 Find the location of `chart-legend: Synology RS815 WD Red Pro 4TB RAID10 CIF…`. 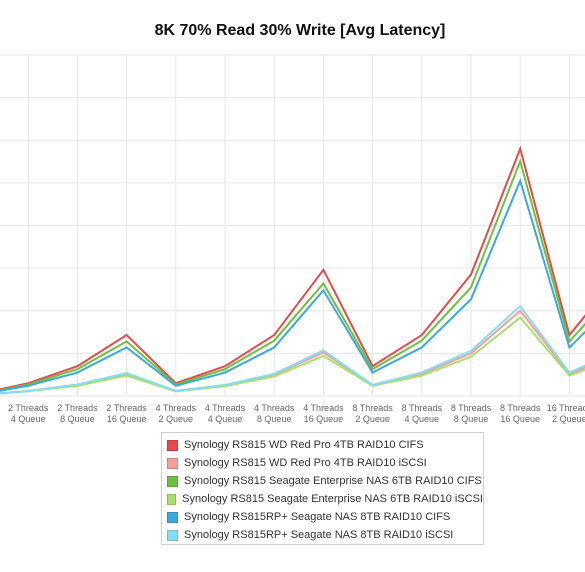

chart-legend: Synology RS815 WD Red Pro 4TB RAID10 CIF… is located at coordinates (322, 488).